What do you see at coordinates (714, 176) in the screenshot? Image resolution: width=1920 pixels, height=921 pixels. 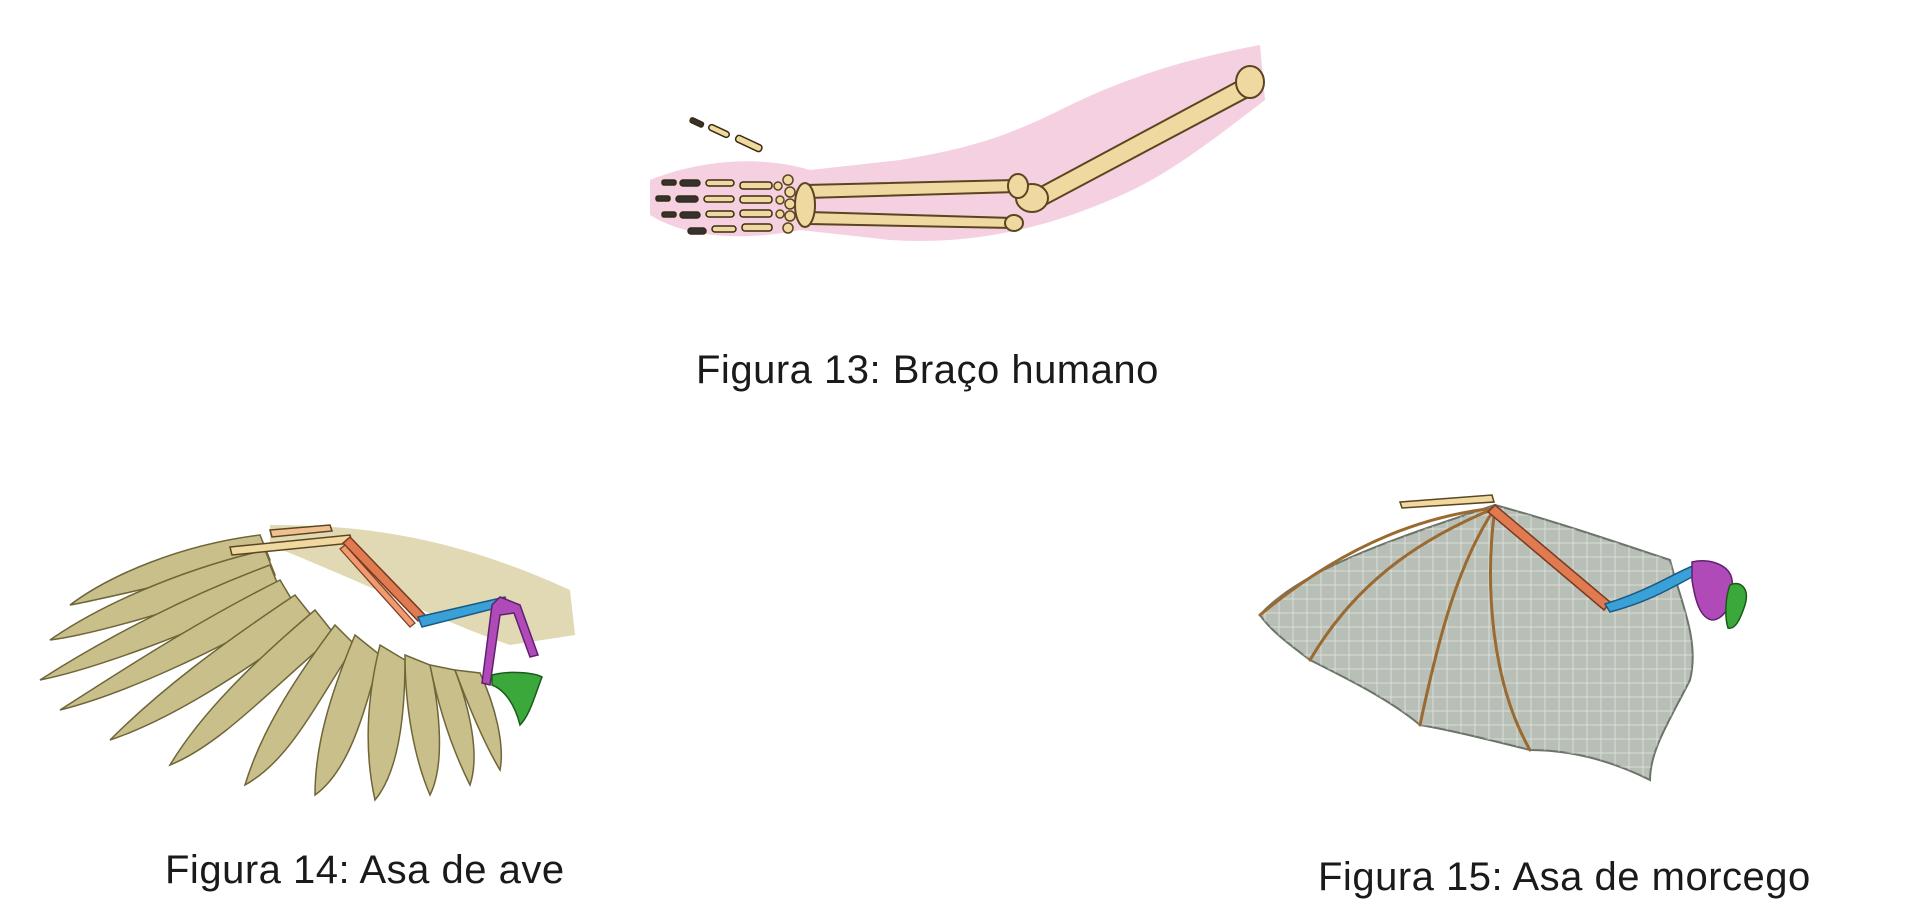 I see `phalanges` at bounding box center [714, 176].